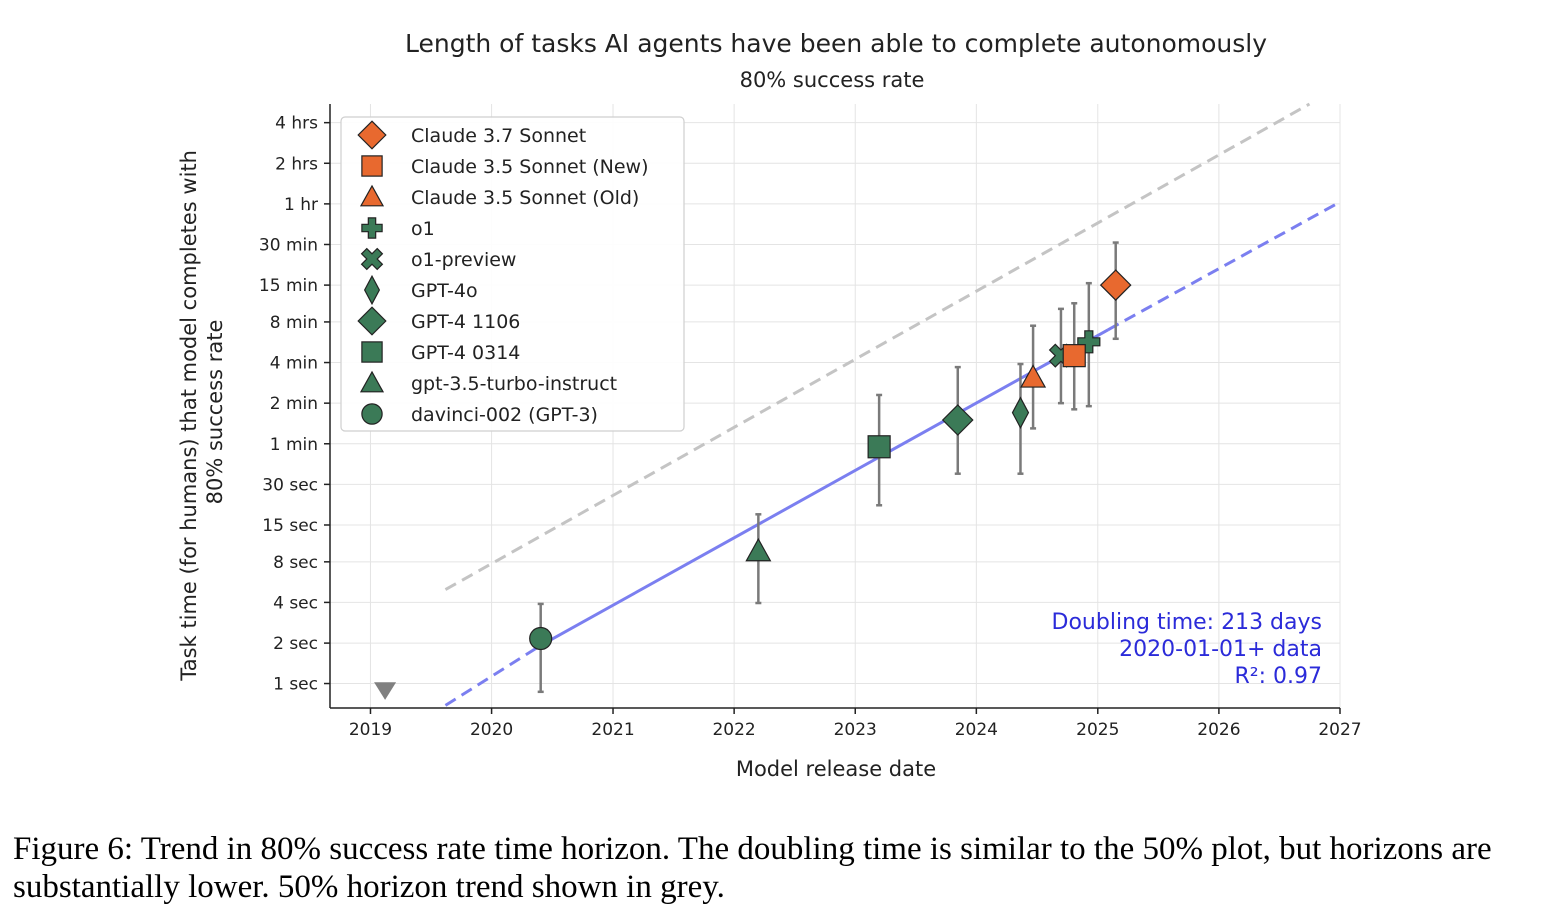 The width and height of the screenshot is (1562, 922). What do you see at coordinates (1339, 730) in the screenshot?
I see `x-tick-label: 2027` at bounding box center [1339, 730].